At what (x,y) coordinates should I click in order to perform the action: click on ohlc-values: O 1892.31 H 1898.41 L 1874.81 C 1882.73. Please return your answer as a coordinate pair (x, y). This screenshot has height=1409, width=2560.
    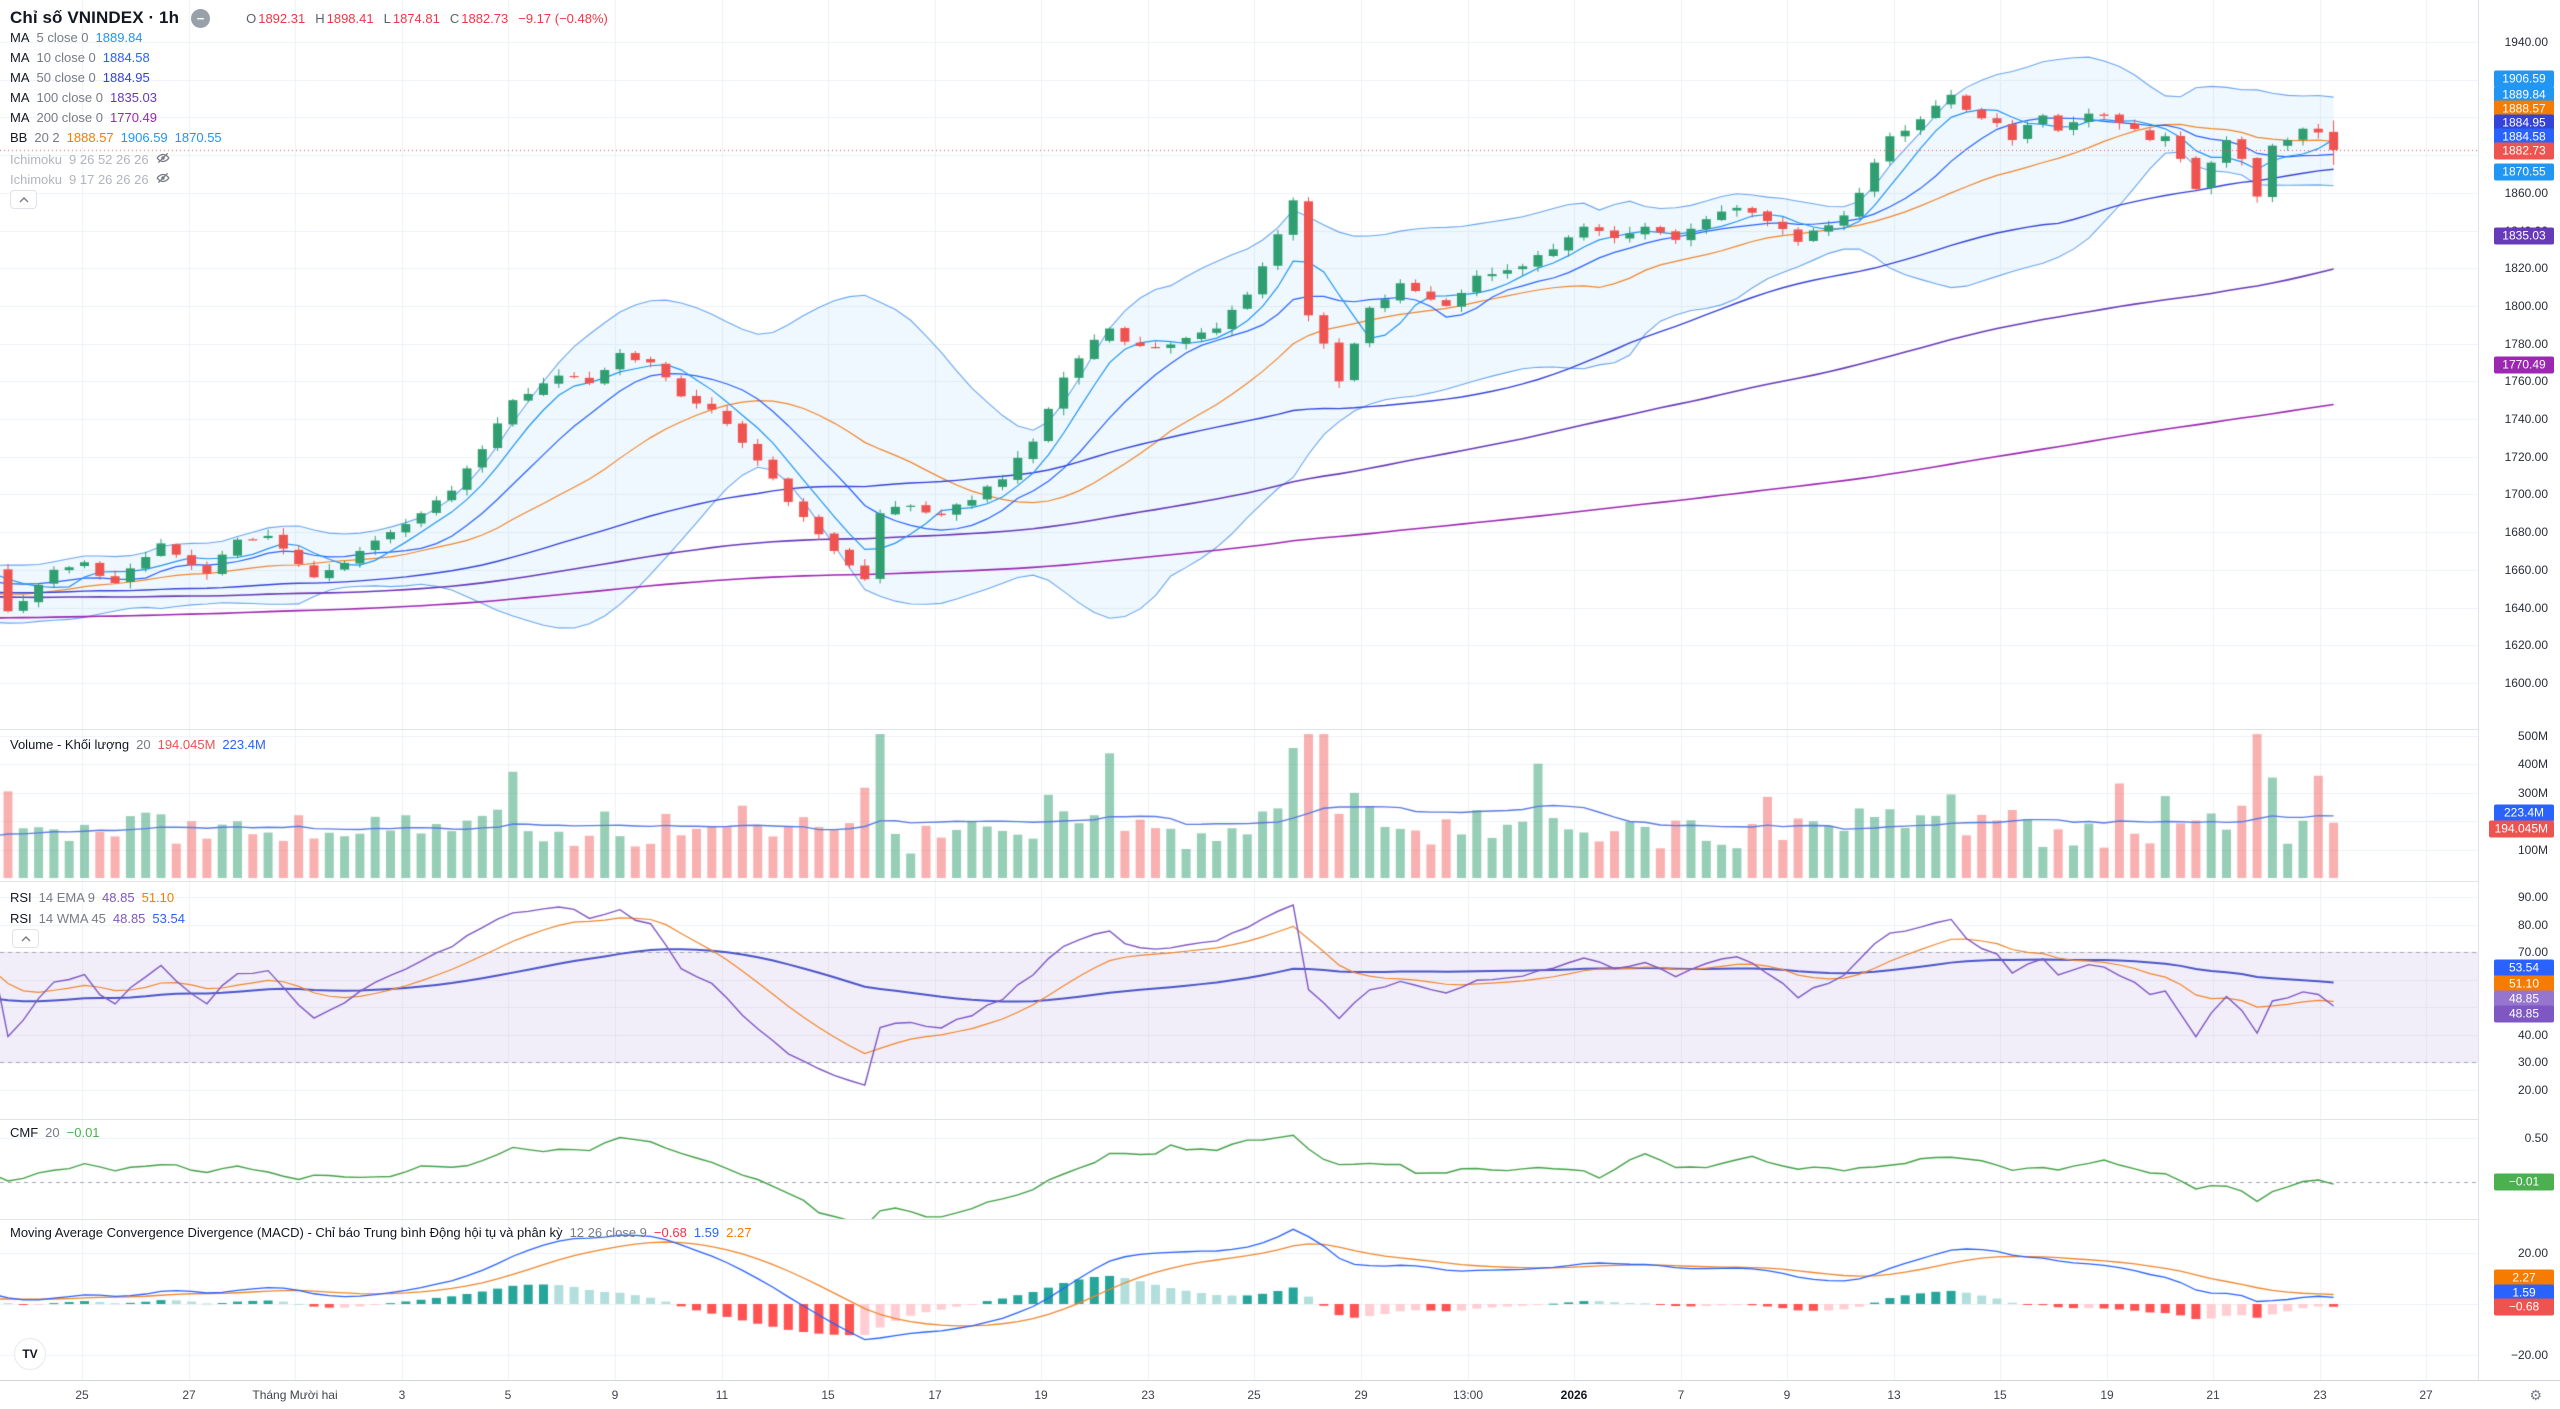
    Looking at the image, I should click on (377, 18).